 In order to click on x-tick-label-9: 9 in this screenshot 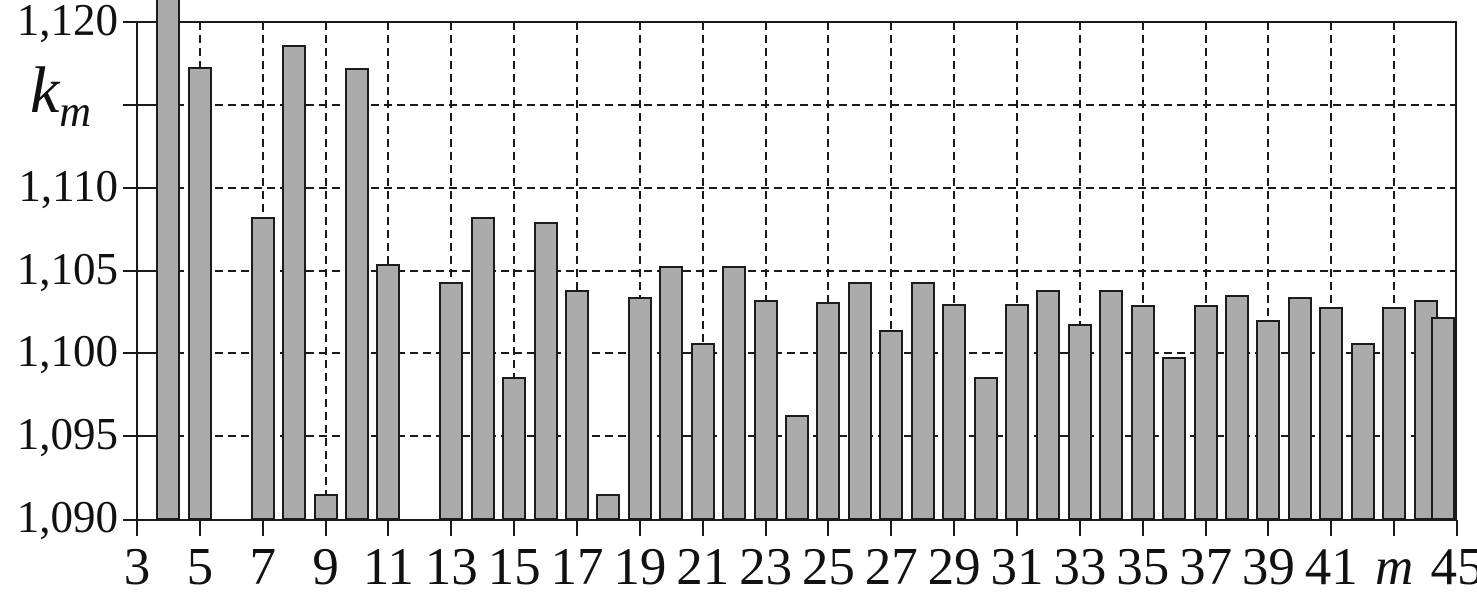, I will do `click(325, 567)`.